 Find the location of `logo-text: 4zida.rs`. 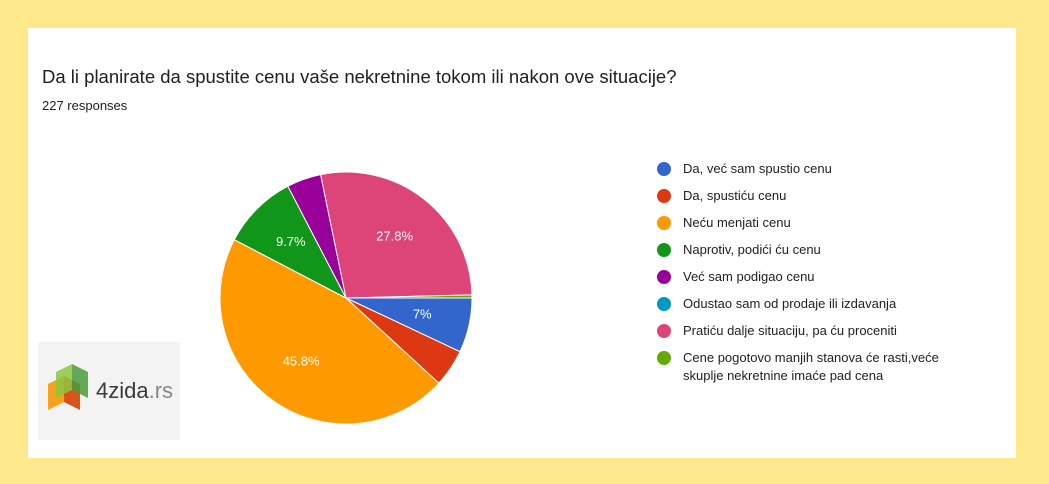

logo-text: 4zida.rs is located at coordinates (134, 391).